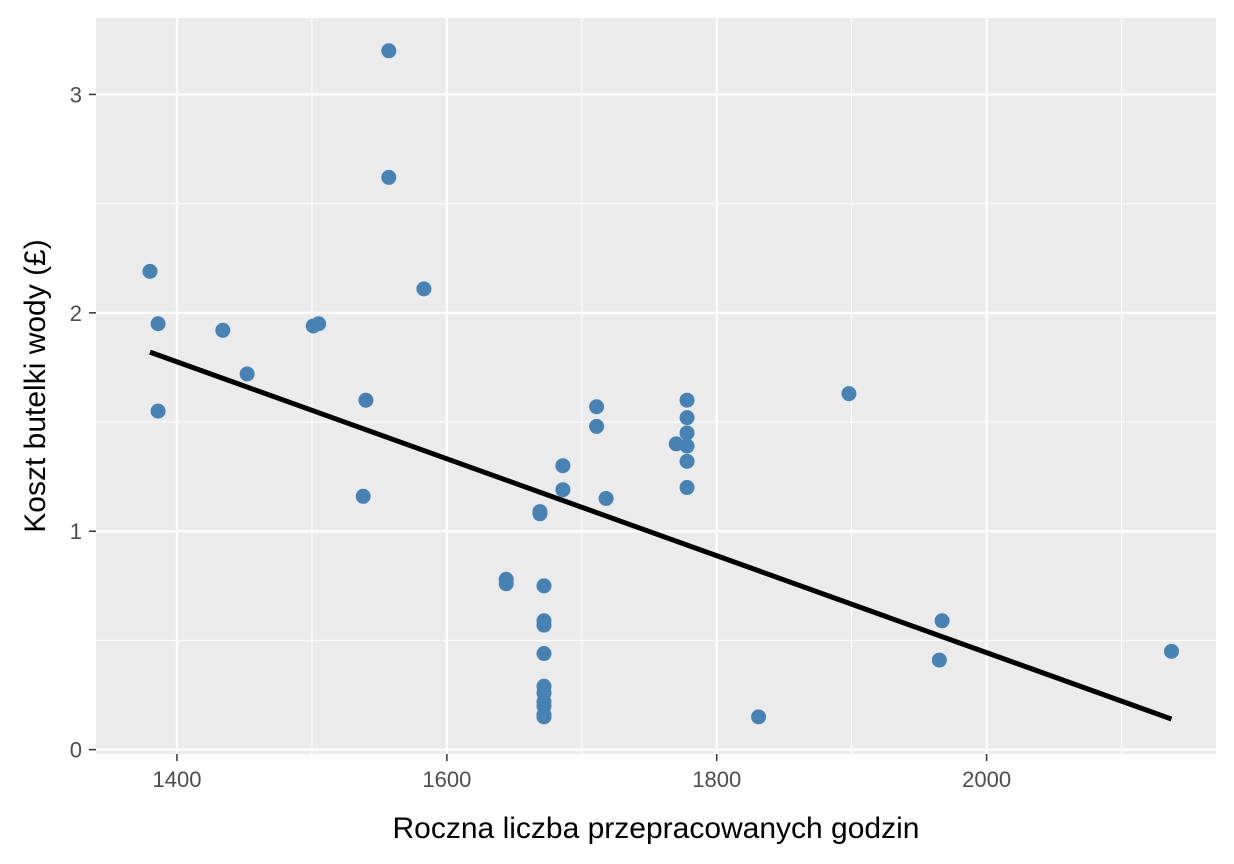 The image size is (1234, 864). What do you see at coordinates (76, 94) in the screenshot?
I see `y-tick-label: 3` at bounding box center [76, 94].